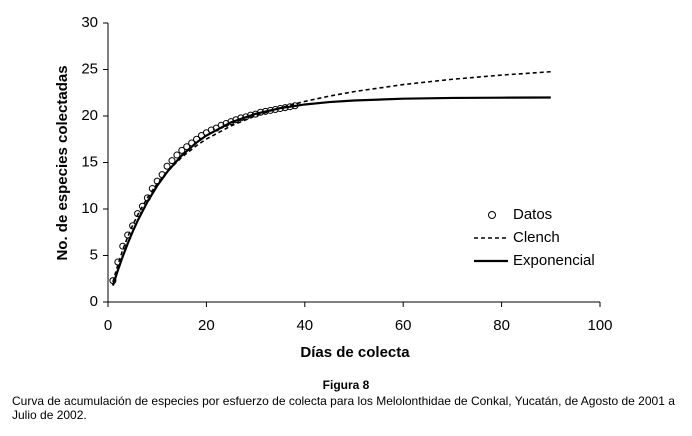 This screenshot has height=436, width=692. What do you see at coordinates (532, 214) in the screenshot?
I see `legend-label: Datos` at bounding box center [532, 214].